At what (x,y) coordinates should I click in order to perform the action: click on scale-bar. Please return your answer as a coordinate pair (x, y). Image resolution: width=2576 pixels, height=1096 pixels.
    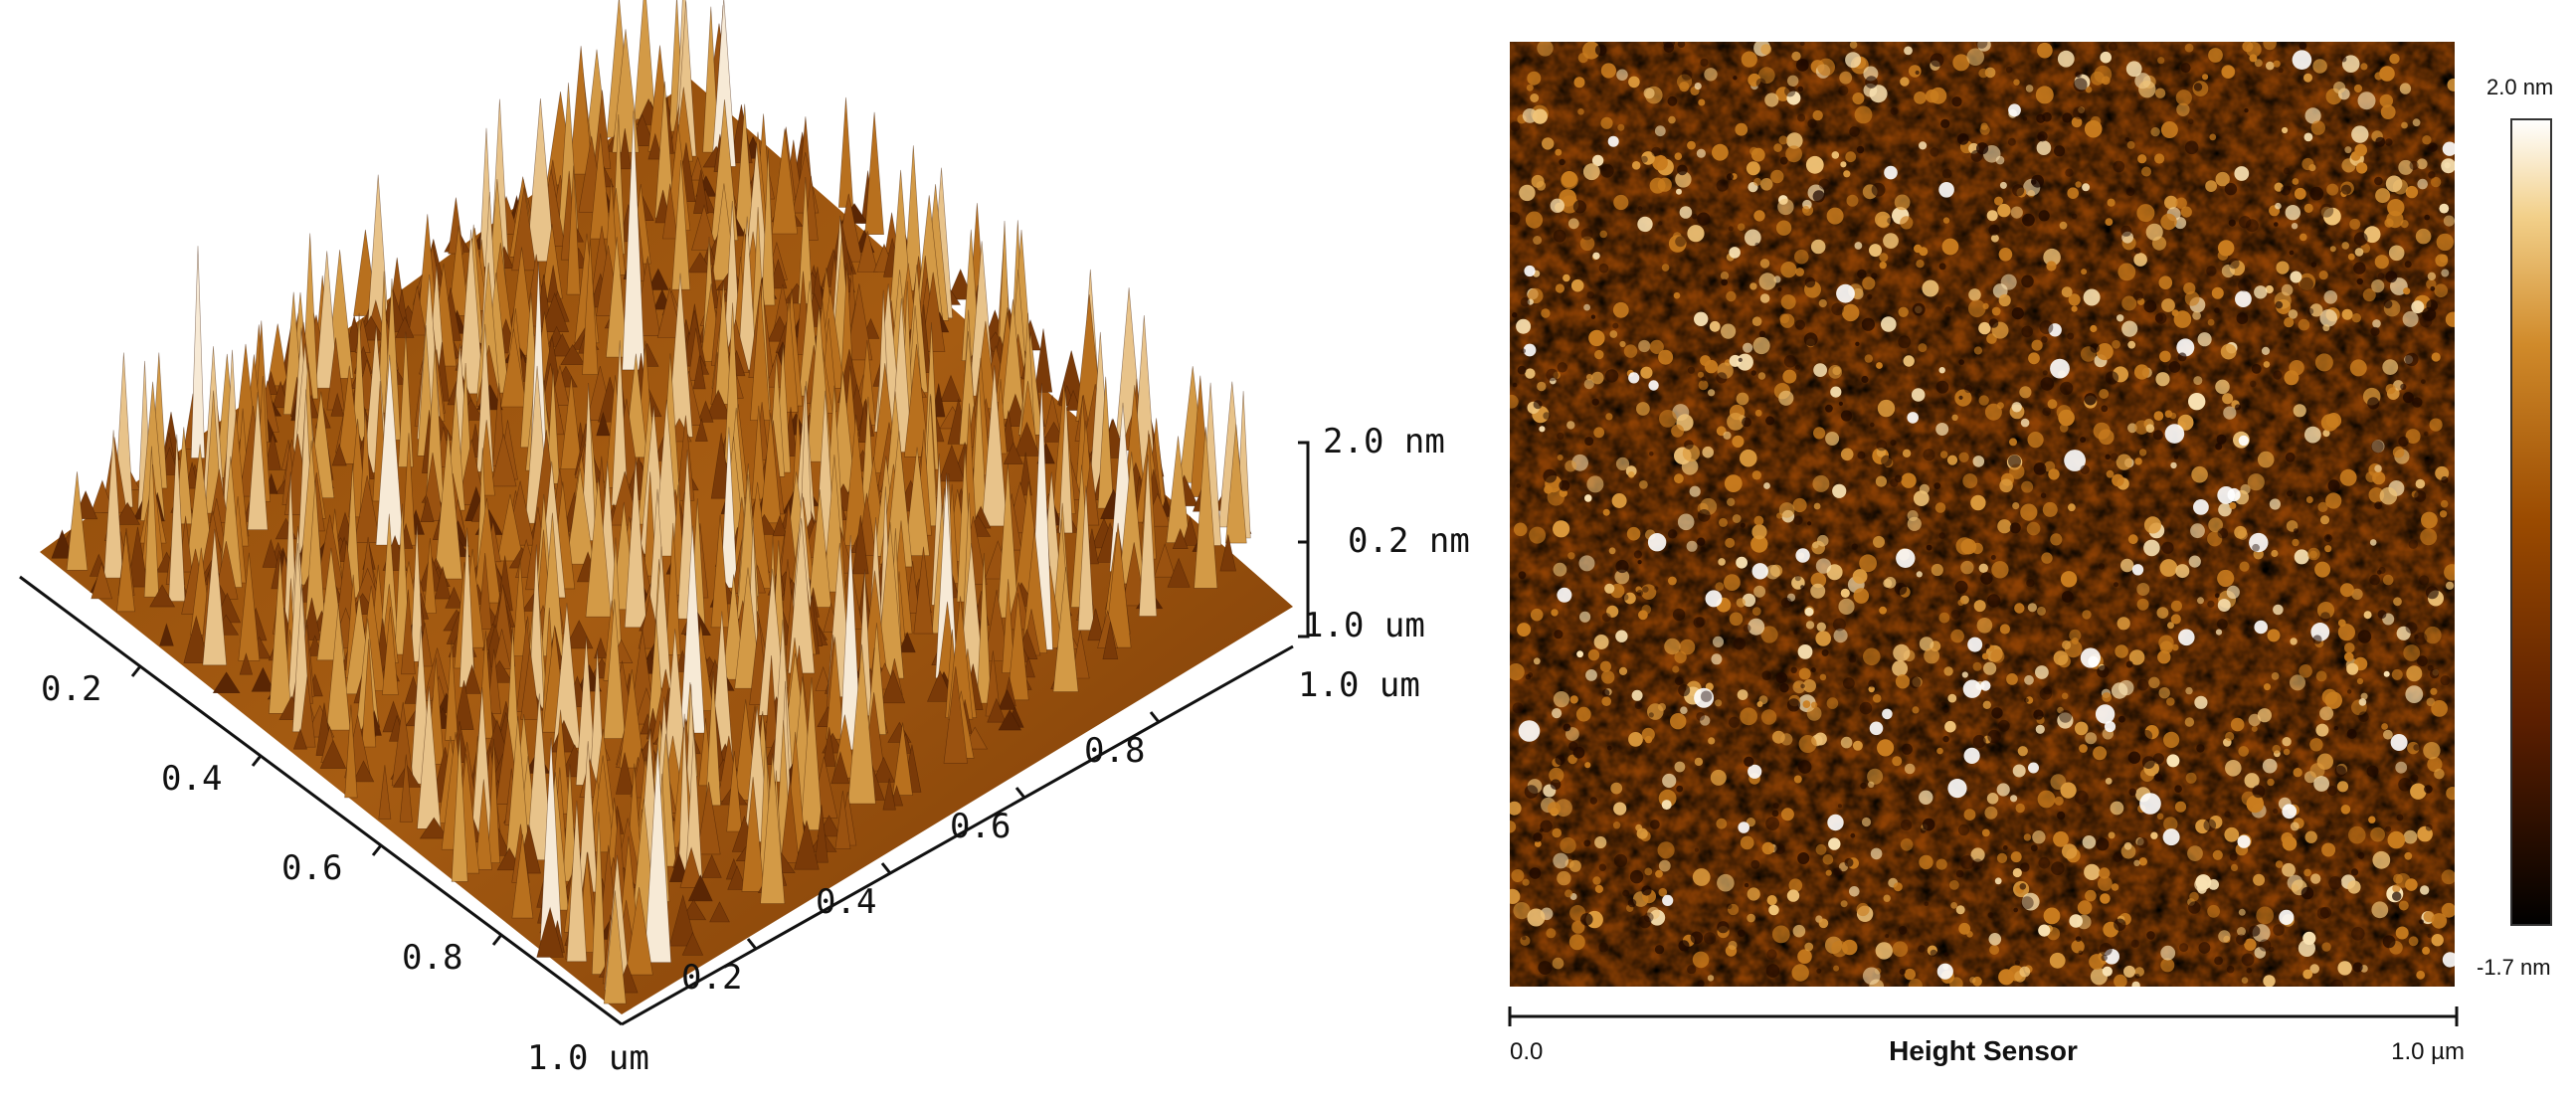
    Looking at the image, I should click on (1983, 1016).